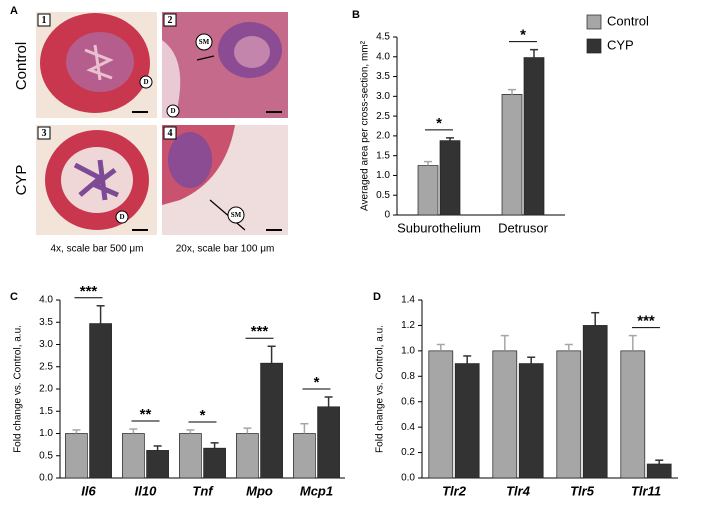  What do you see at coordinates (316, 490) in the screenshot?
I see `x-tick-label: Mcp1` at bounding box center [316, 490].